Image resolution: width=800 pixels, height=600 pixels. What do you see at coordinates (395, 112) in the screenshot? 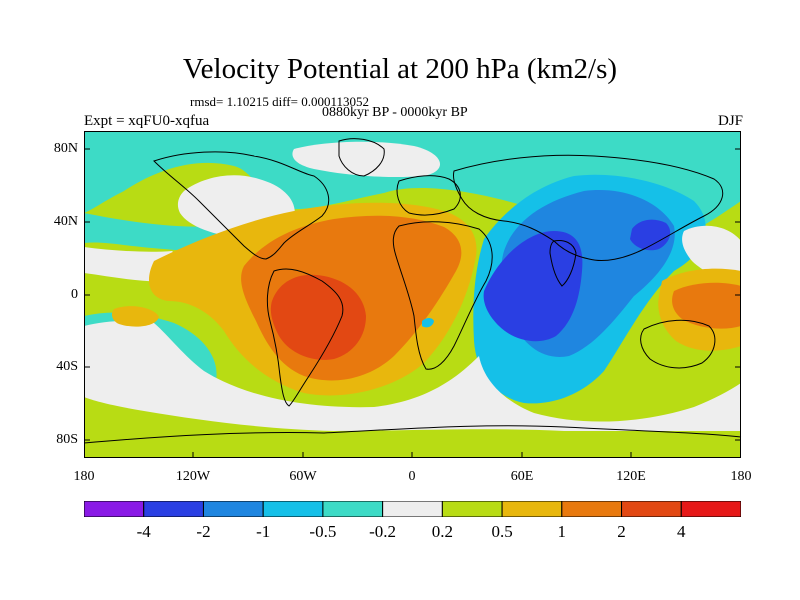
I see `time-period-label: 0880kyr BP - 0000kyr BP` at bounding box center [395, 112].